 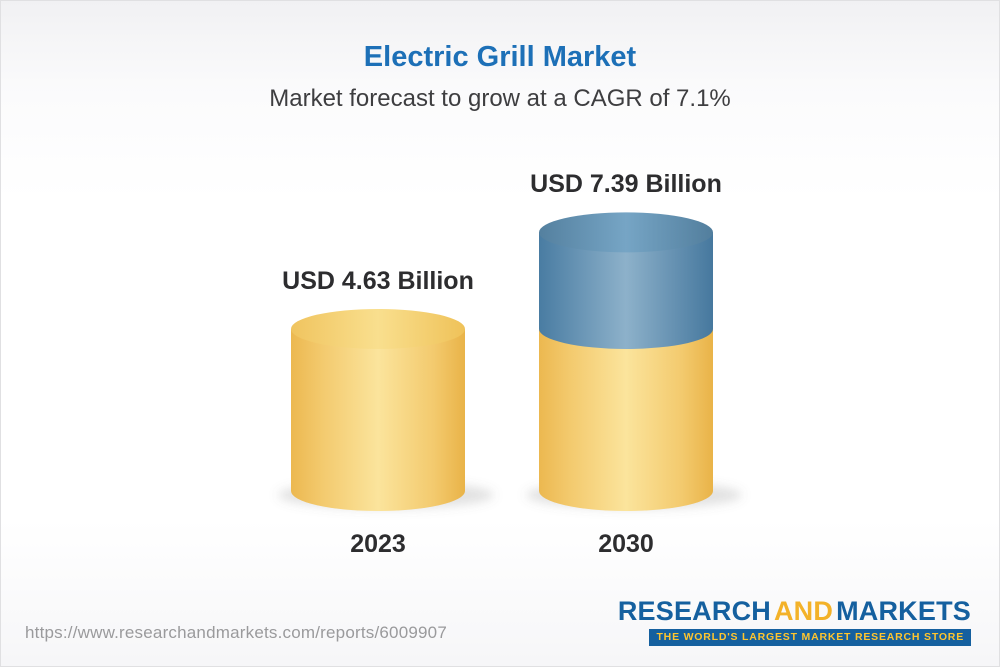 I want to click on bar-2030-base-segment, so click(x=626, y=419).